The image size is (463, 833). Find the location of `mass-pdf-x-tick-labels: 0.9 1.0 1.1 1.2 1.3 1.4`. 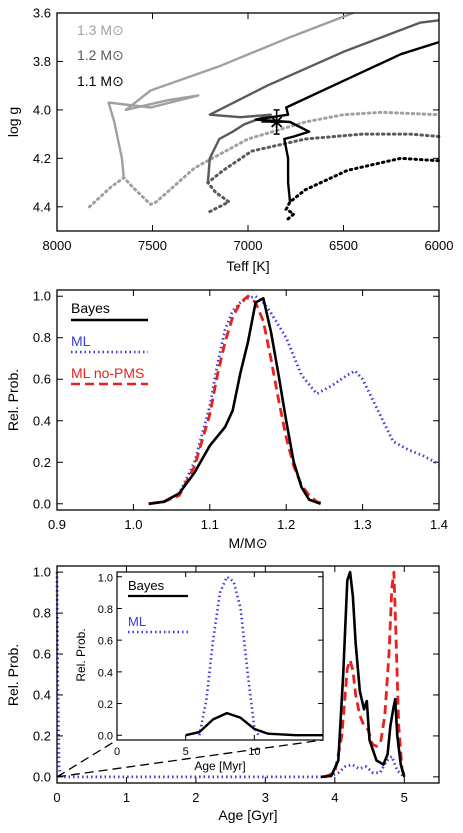

mass-pdf-x-tick-labels: 0.9 1.0 1.1 1.2 1.3 1.4 is located at coordinates (248, 524).